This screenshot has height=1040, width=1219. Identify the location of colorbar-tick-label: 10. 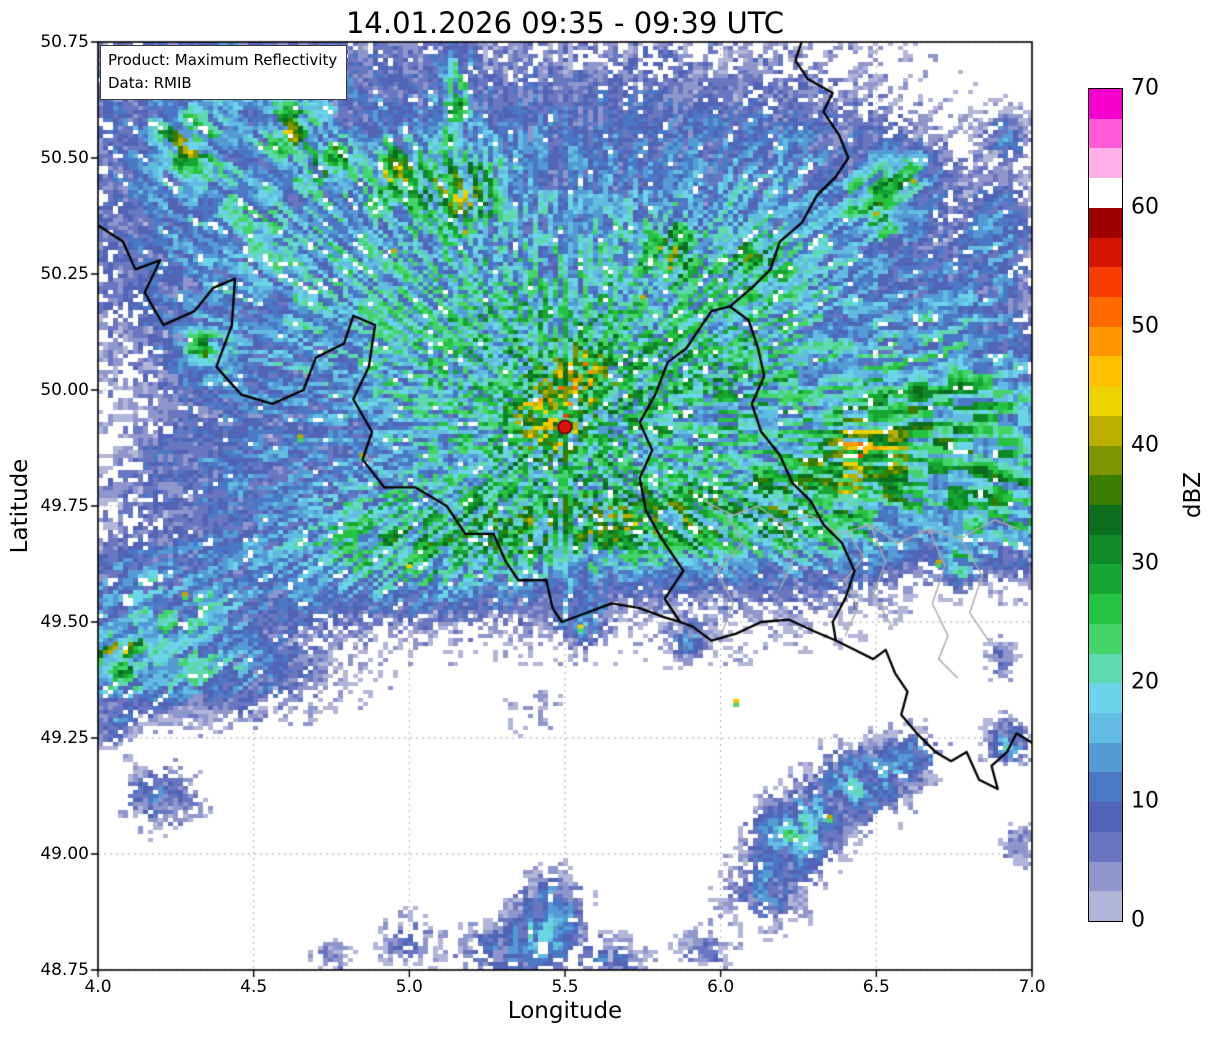
(1145, 801).